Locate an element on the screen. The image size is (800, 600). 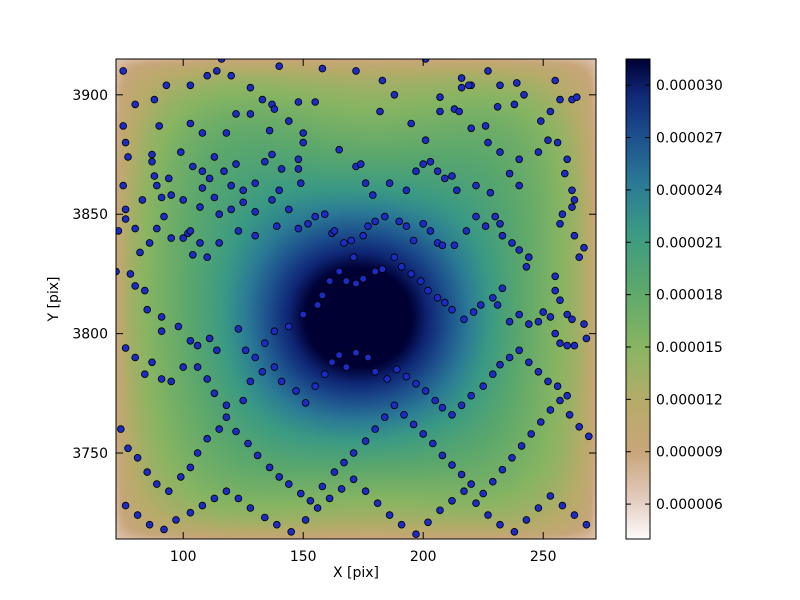
x-axis-label: X [pix] is located at coordinates (356, 573).